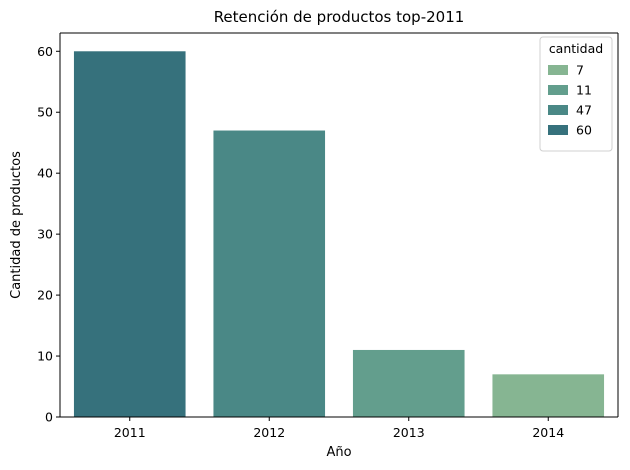  Describe the element at coordinates (409, 432) in the screenshot. I see `x-tick-label: 2013` at that location.